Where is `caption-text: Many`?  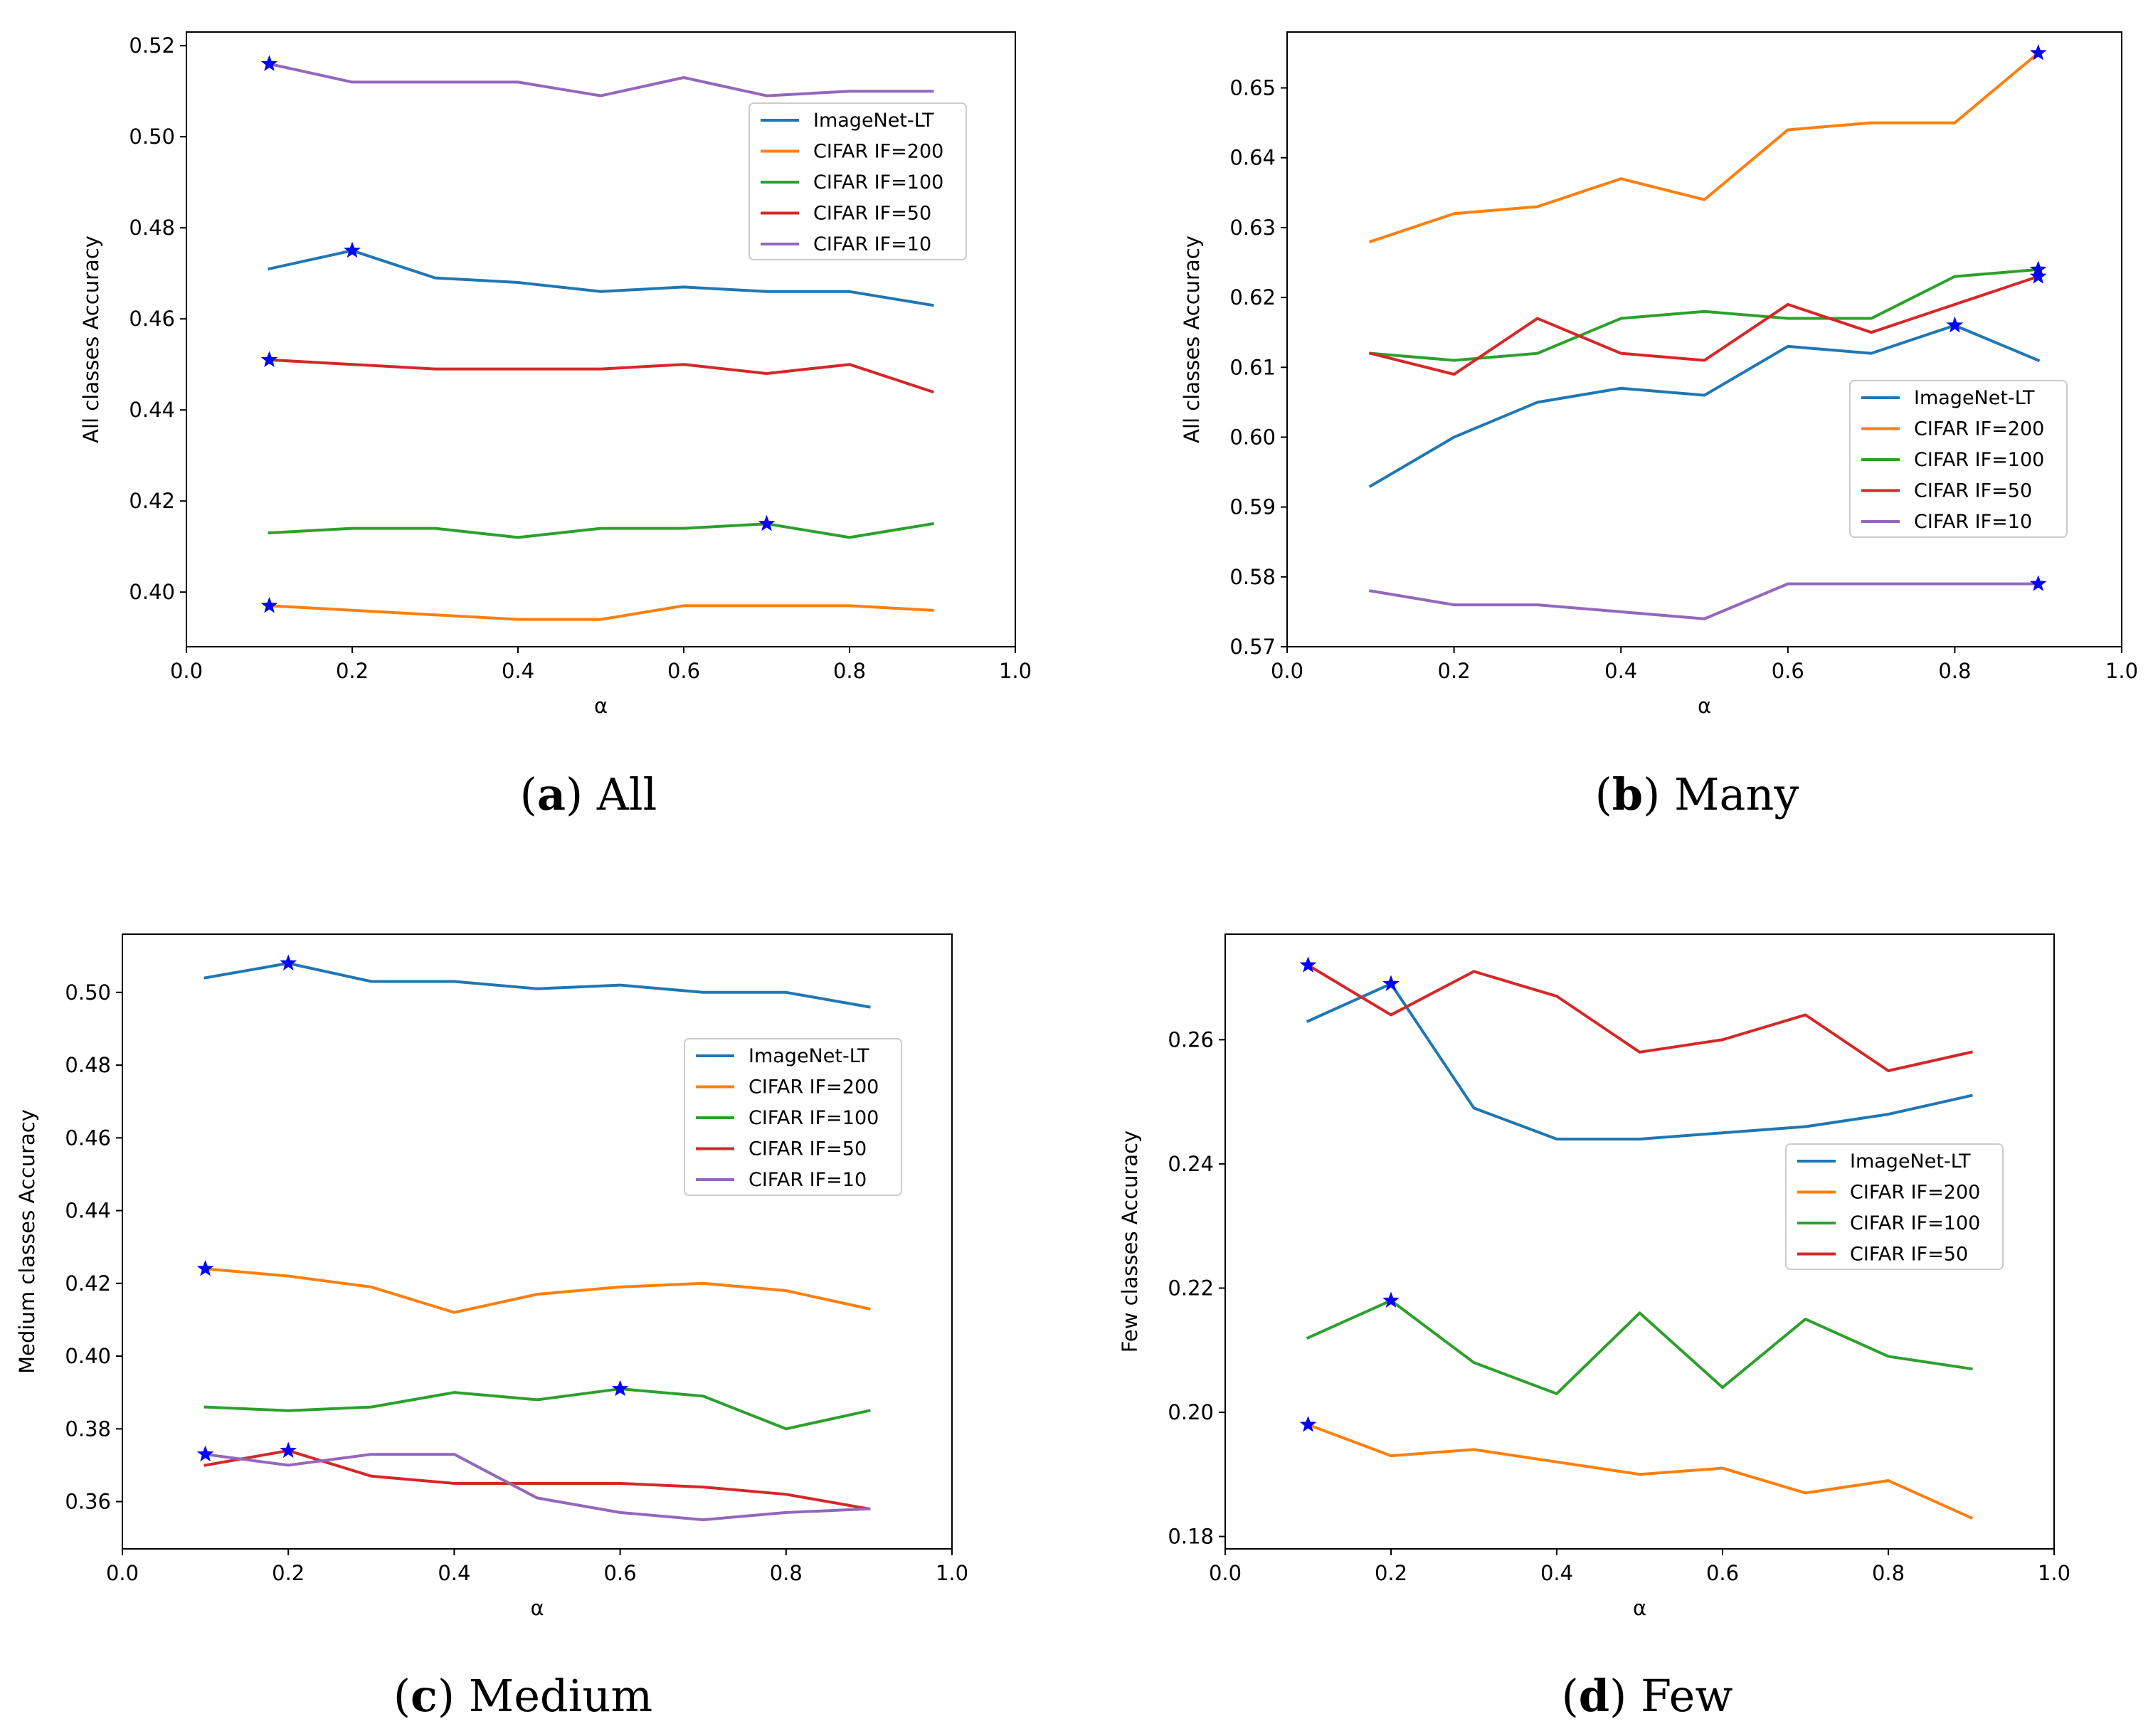
caption-text: Many is located at coordinates (1736, 794).